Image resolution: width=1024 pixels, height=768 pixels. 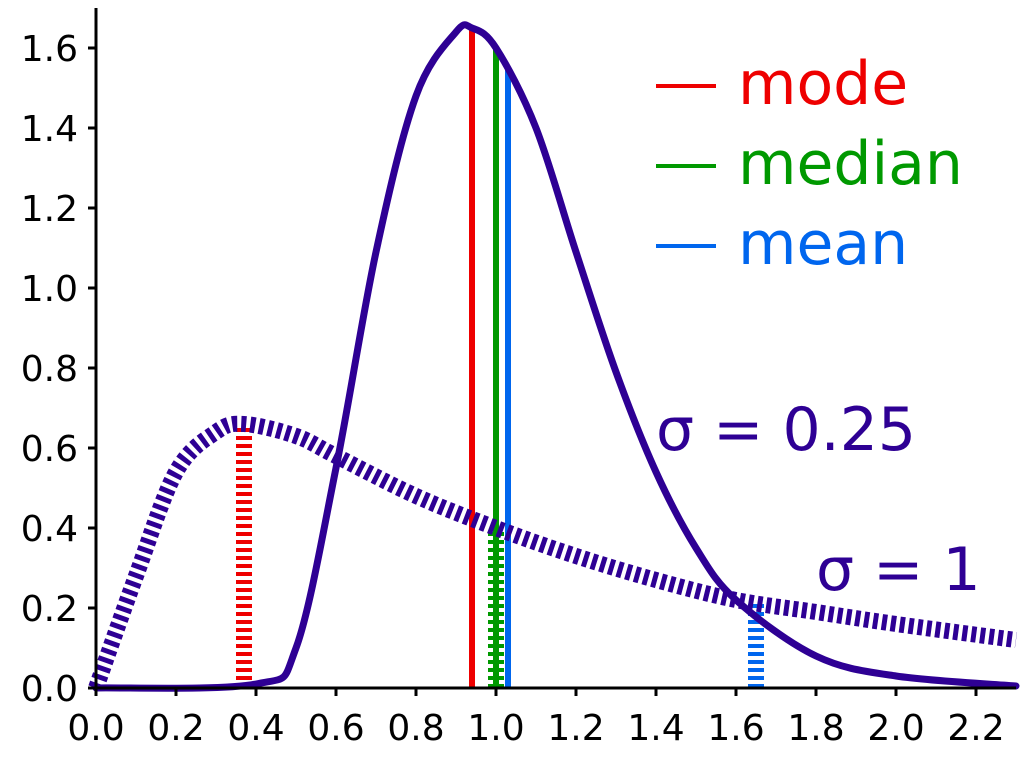 I want to click on legend-entry-median: median, so click(x=809, y=164).